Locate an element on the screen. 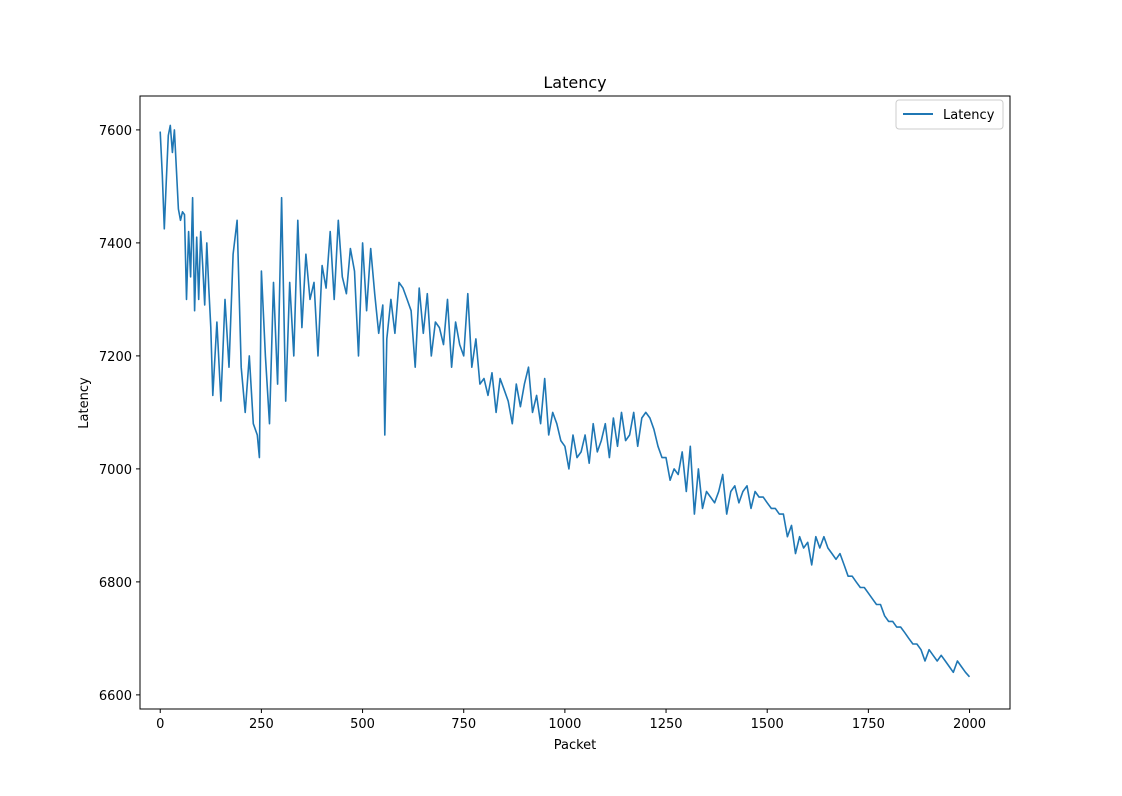 The height and width of the screenshot is (796, 1122). x-tick-label: 500 is located at coordinates (362, 724).